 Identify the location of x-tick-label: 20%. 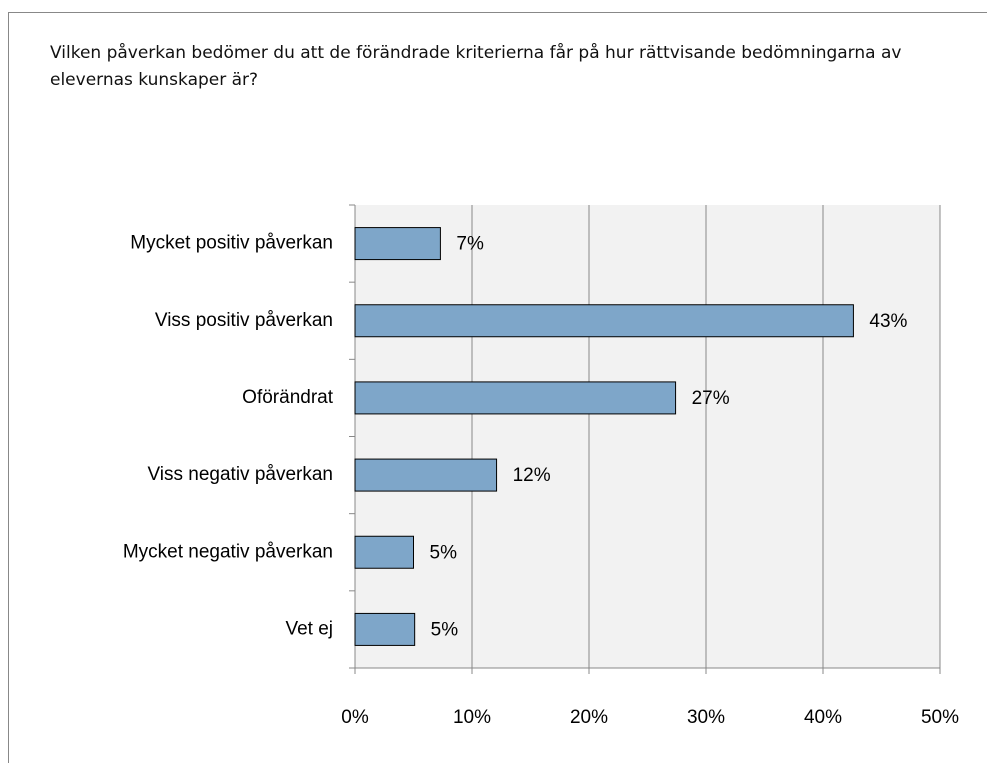
(589, 717).